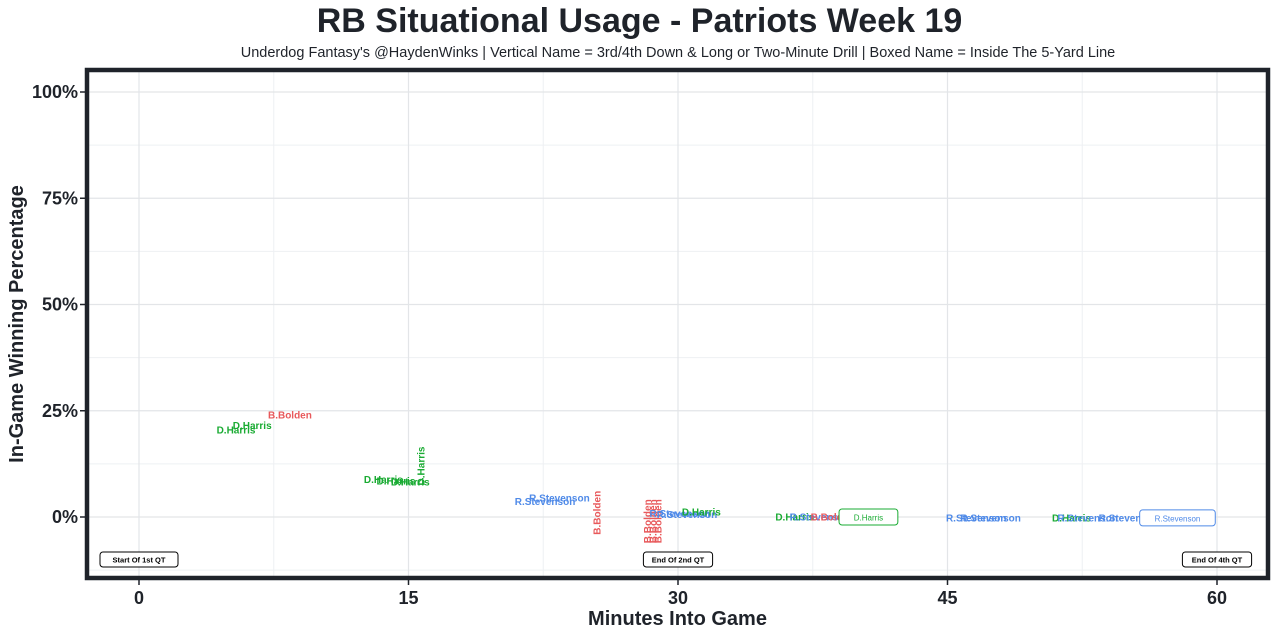 The height and width of the screenshot is (638, 1279). I want to click on y-axis-title: In-Game Winning Percentage, so click(17, 324).